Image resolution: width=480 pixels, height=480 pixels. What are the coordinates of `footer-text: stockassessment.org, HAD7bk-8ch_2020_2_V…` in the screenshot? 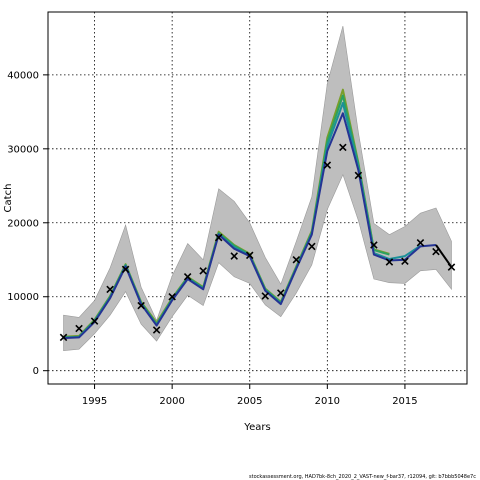 It's located at (362, 477).